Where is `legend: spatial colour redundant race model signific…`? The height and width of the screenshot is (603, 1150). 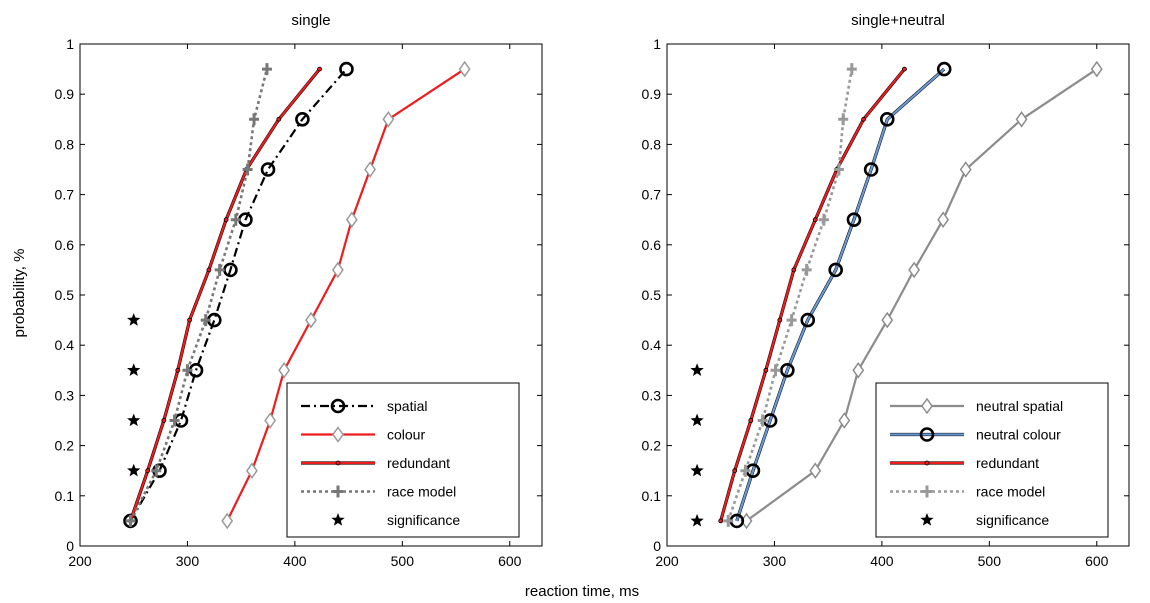 legend: spatial colour redundant race model signific… is located at coordinates (403, 460).